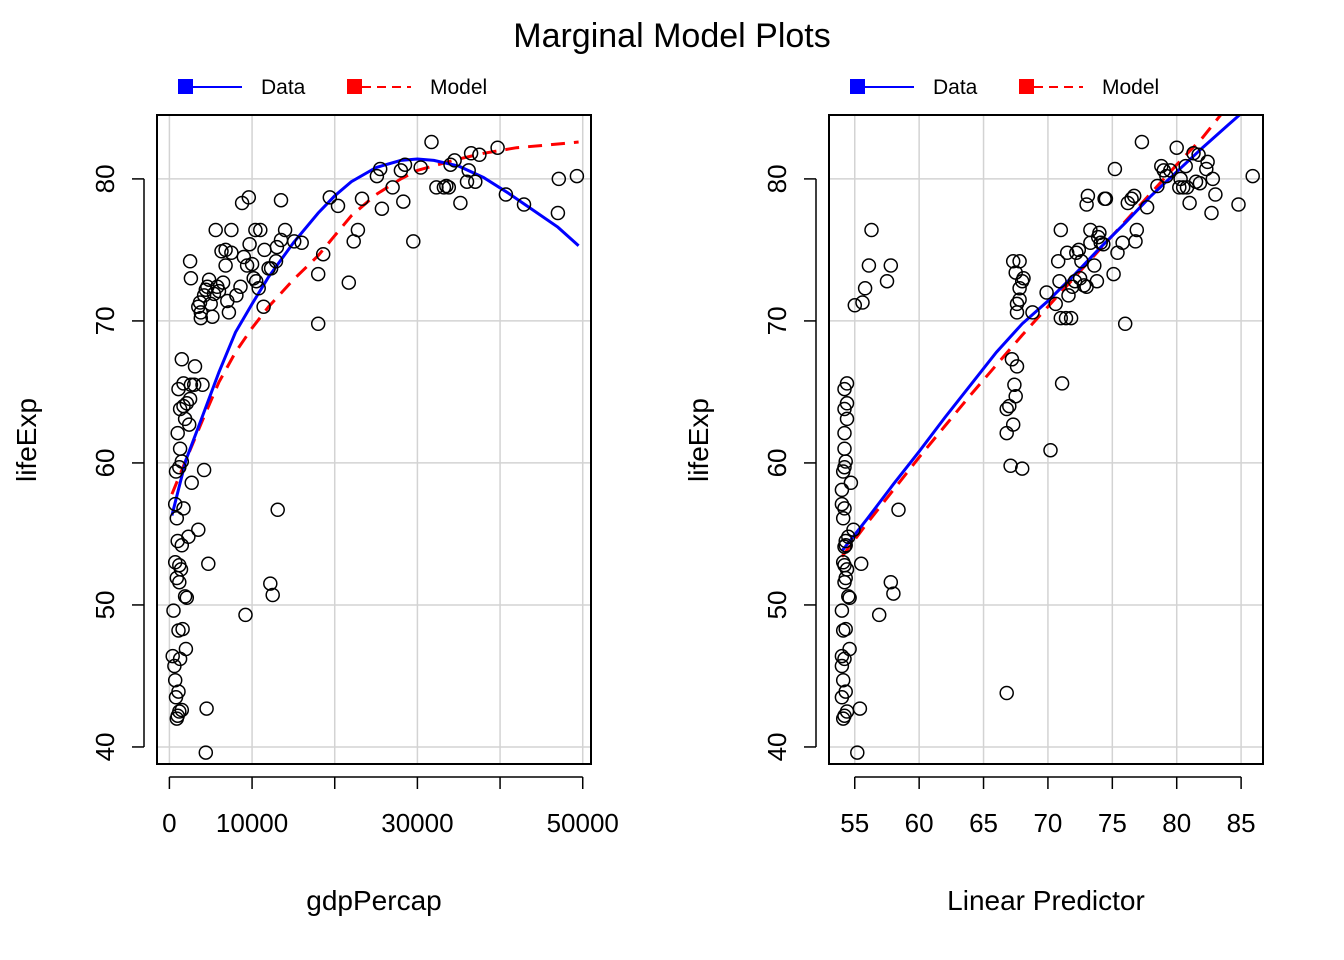 This screenshot has height=960, width=1344. Describe the element at coordinates (955, 87) in the screenshot. I see `legend-data-label: Data` at that location.